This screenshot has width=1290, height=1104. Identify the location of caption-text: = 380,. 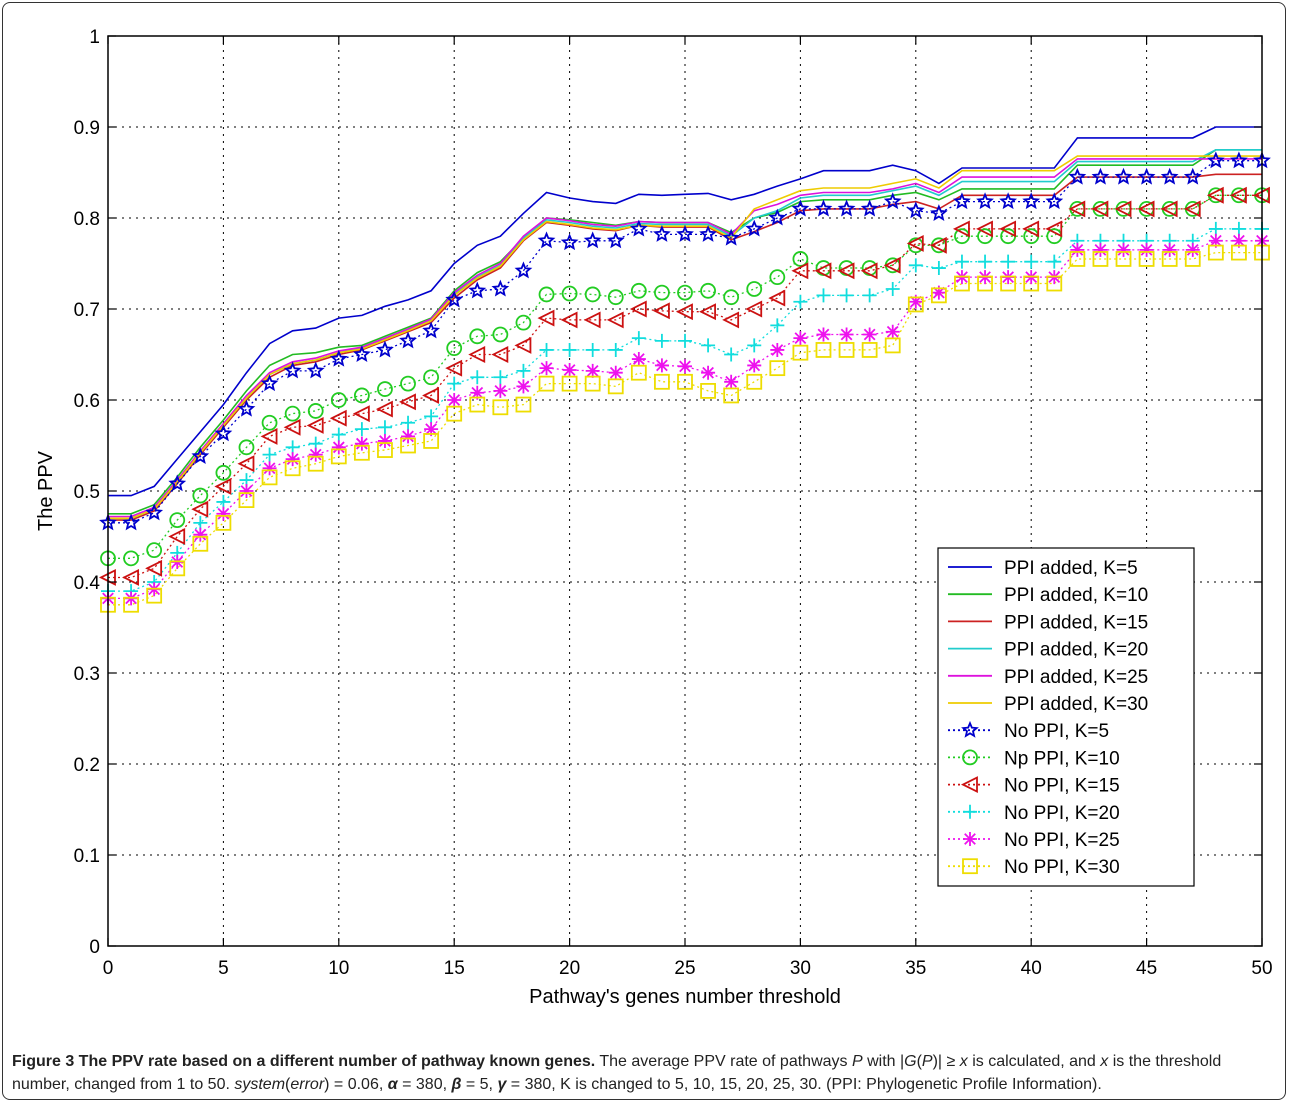
(424, 1084).